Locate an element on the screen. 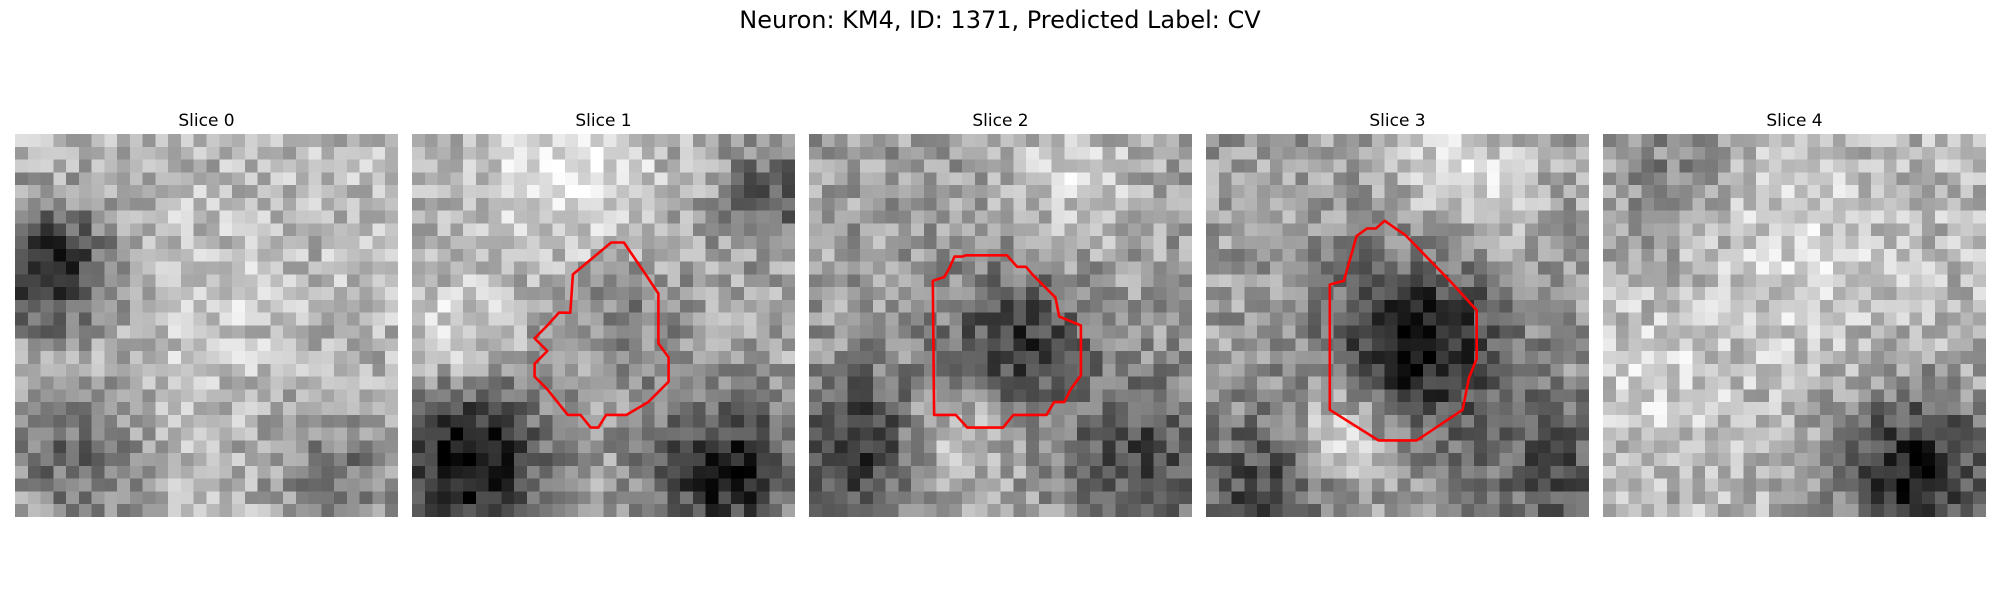 The height and width of the screenshot is (600, 2000). slice-panel-1: Slice 1 is located at coordinates (603, 312).